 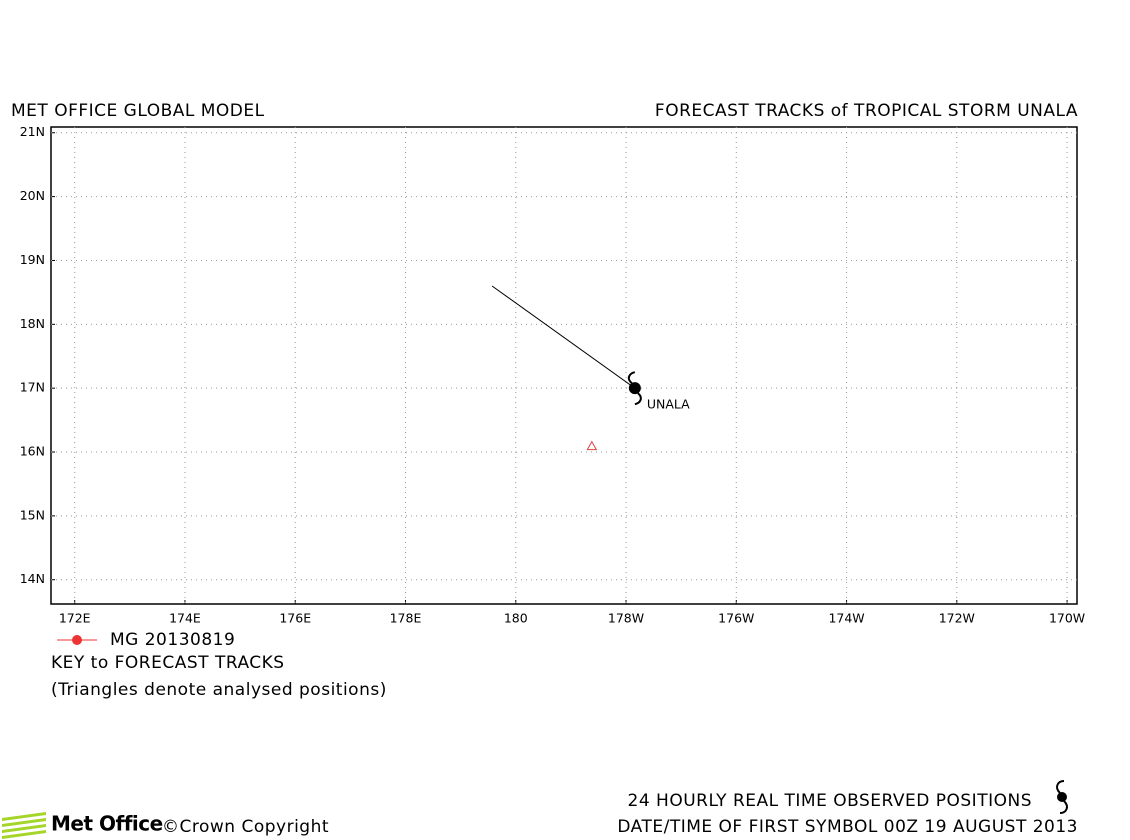 I want to click on storm-core, so click(x=634, y=388).